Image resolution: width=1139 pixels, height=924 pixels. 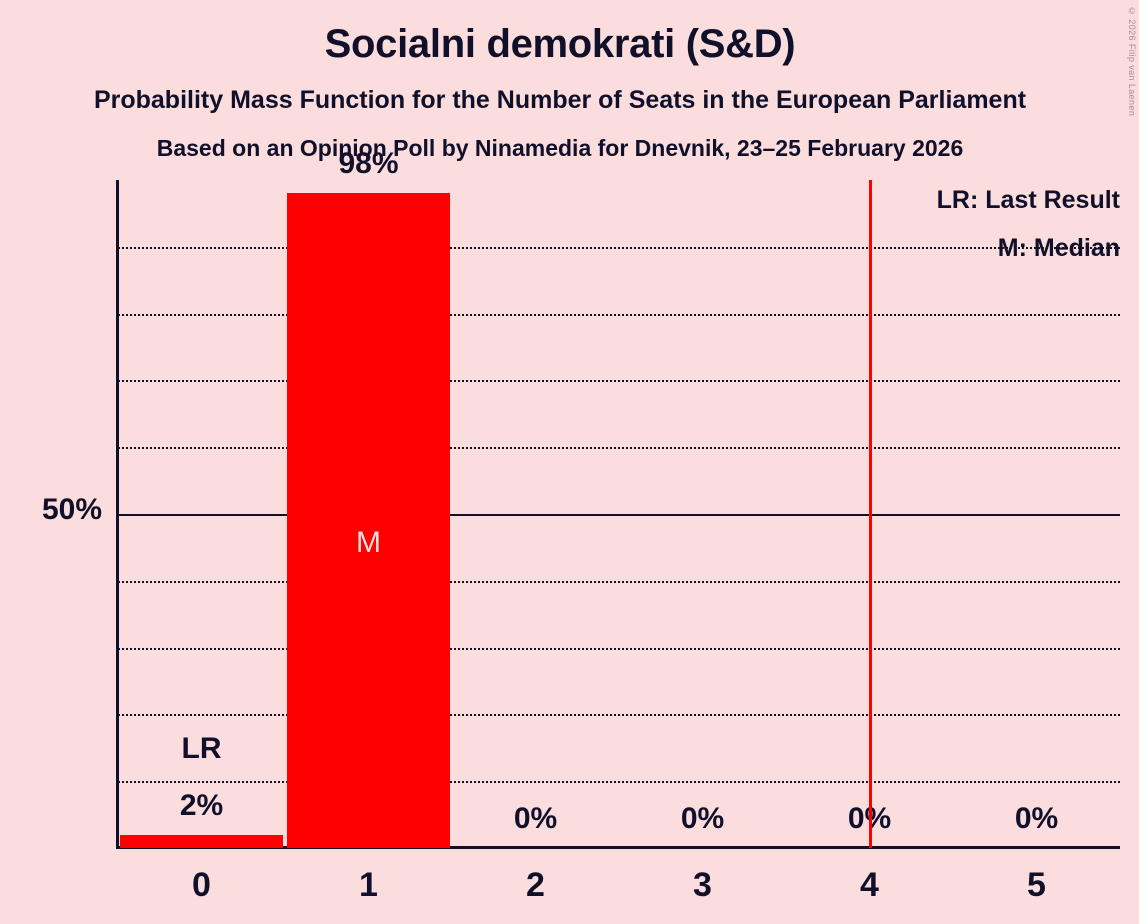 What do you see at coordinates (1132, 61) in the screenshot?
I see `copyright-notice: © 2026 Filip van Laenen` at bounding box center [1132, 61].